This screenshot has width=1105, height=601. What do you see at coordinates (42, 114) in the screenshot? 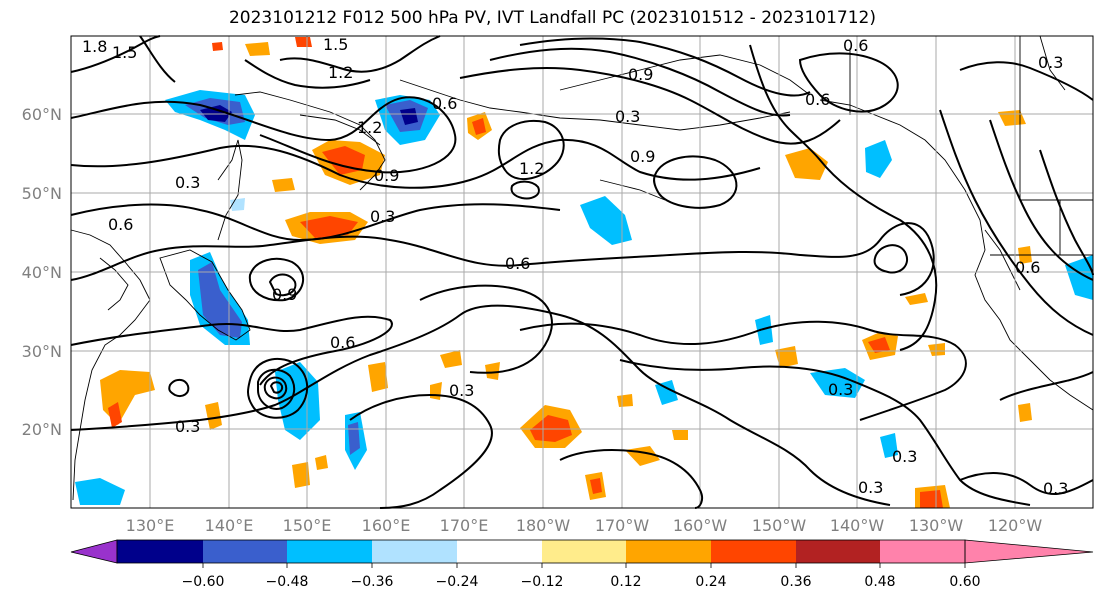
I see `lat-label: 60°N` at bounding box center [42, 114].